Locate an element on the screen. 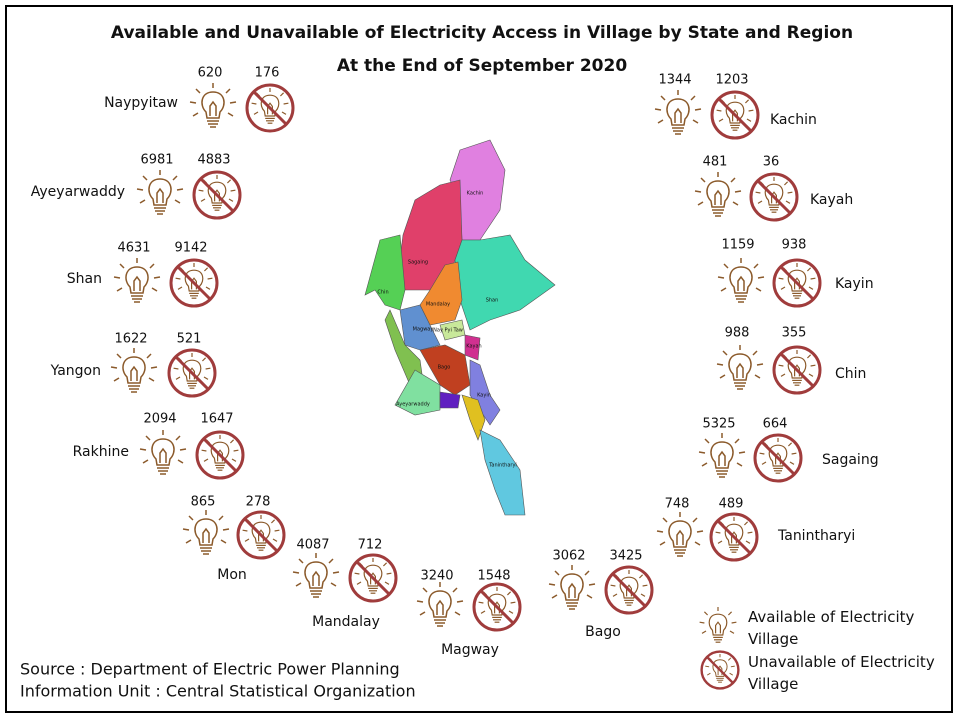 Image resolution: width=960 pixels, height=720 pixels. subtitle: At the End of September 2020 is located at coordinates (482, 66).